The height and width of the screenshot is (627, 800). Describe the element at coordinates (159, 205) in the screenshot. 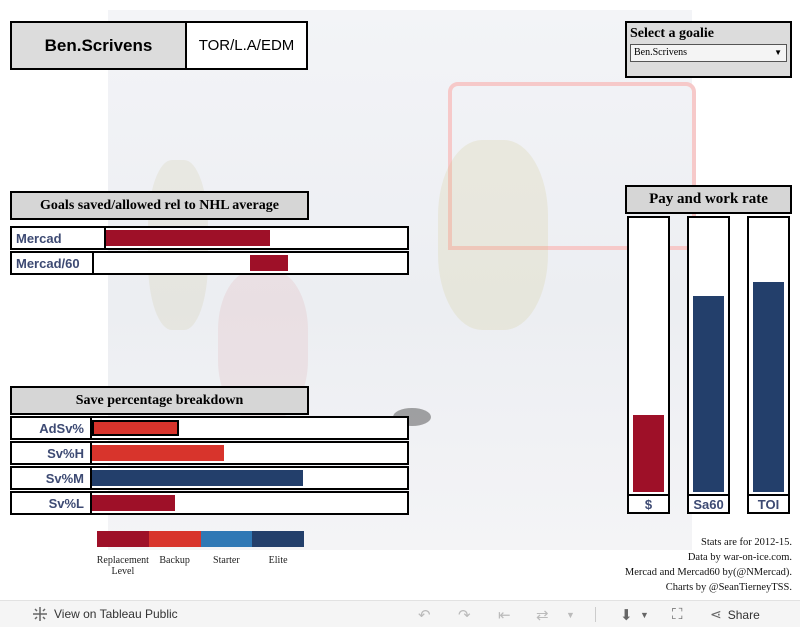

I see `goals-section-title: Goals saved/allowed rel to NHL average` at that location.